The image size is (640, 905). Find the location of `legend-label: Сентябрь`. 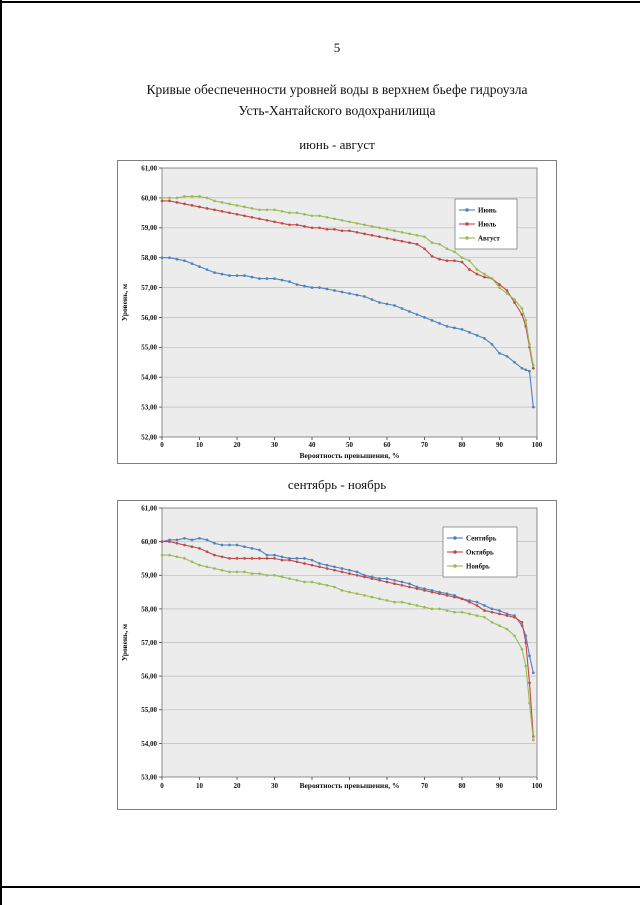

legend-label: Сентябрь is located at coordinates (481, 538).